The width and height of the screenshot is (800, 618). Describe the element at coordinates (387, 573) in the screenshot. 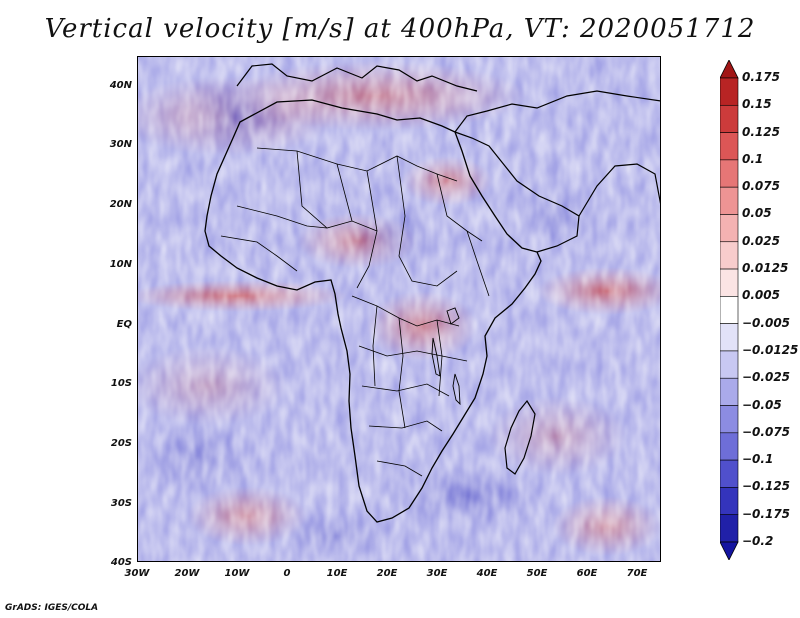

I see `lon-tick-label: 20E` at that location.